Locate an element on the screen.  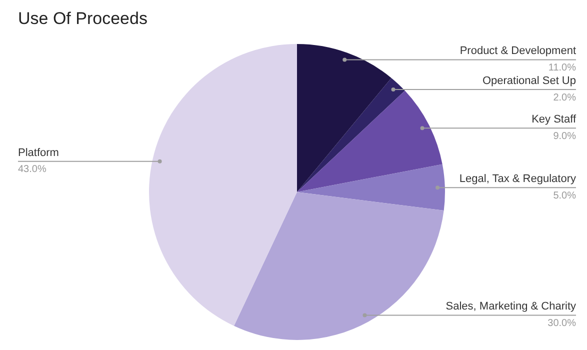
data-label: 5.0% is located at coordinates (564, 196).